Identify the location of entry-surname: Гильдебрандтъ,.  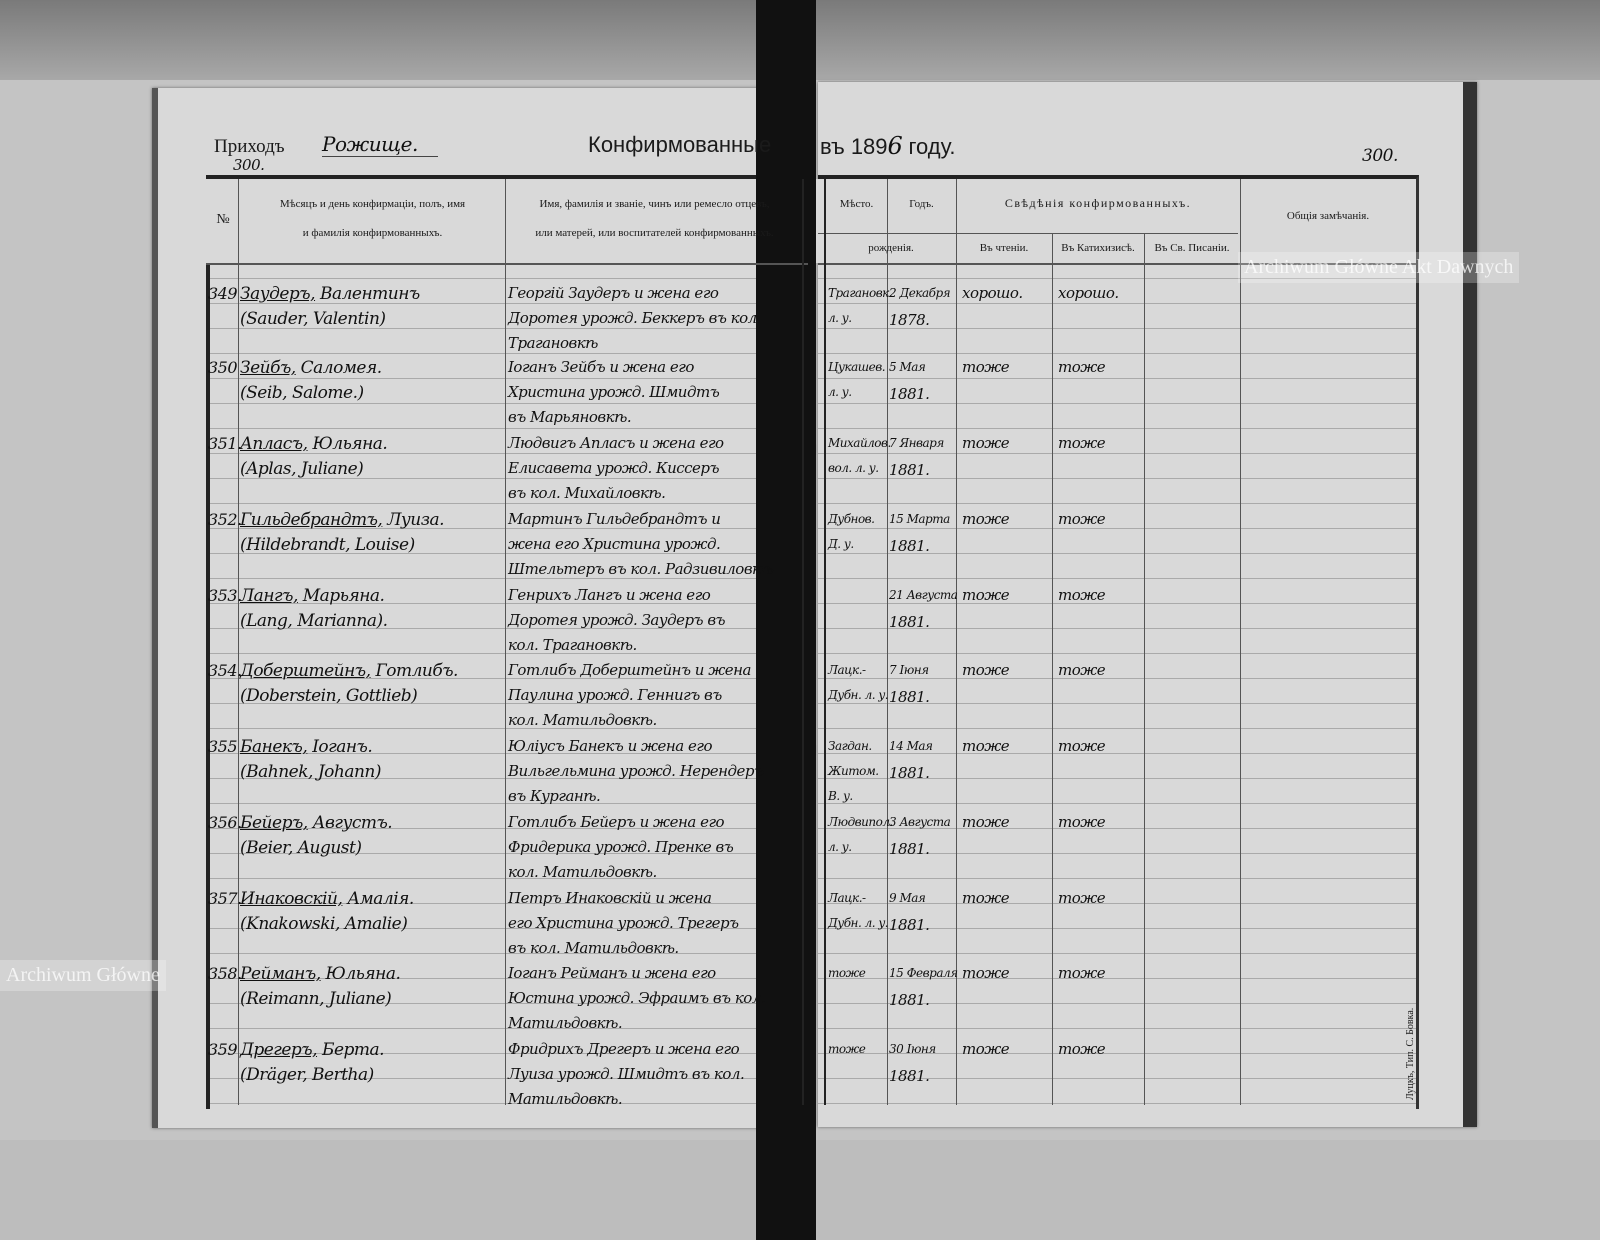
(311, 520).